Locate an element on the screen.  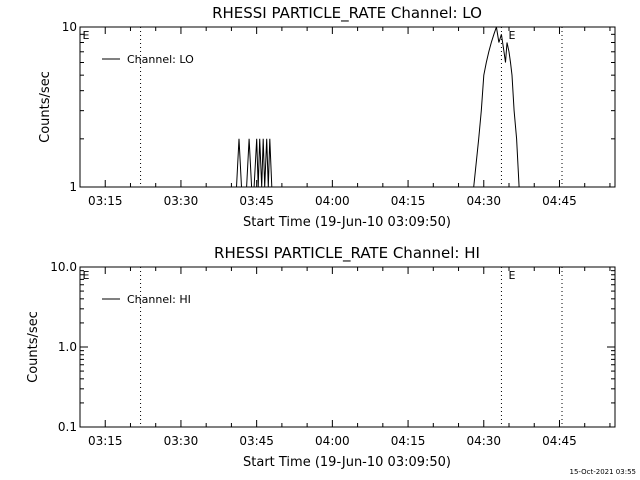
generation-timestamp: 15-Oct-2021 03:55 is located at coordinates (603, 472).